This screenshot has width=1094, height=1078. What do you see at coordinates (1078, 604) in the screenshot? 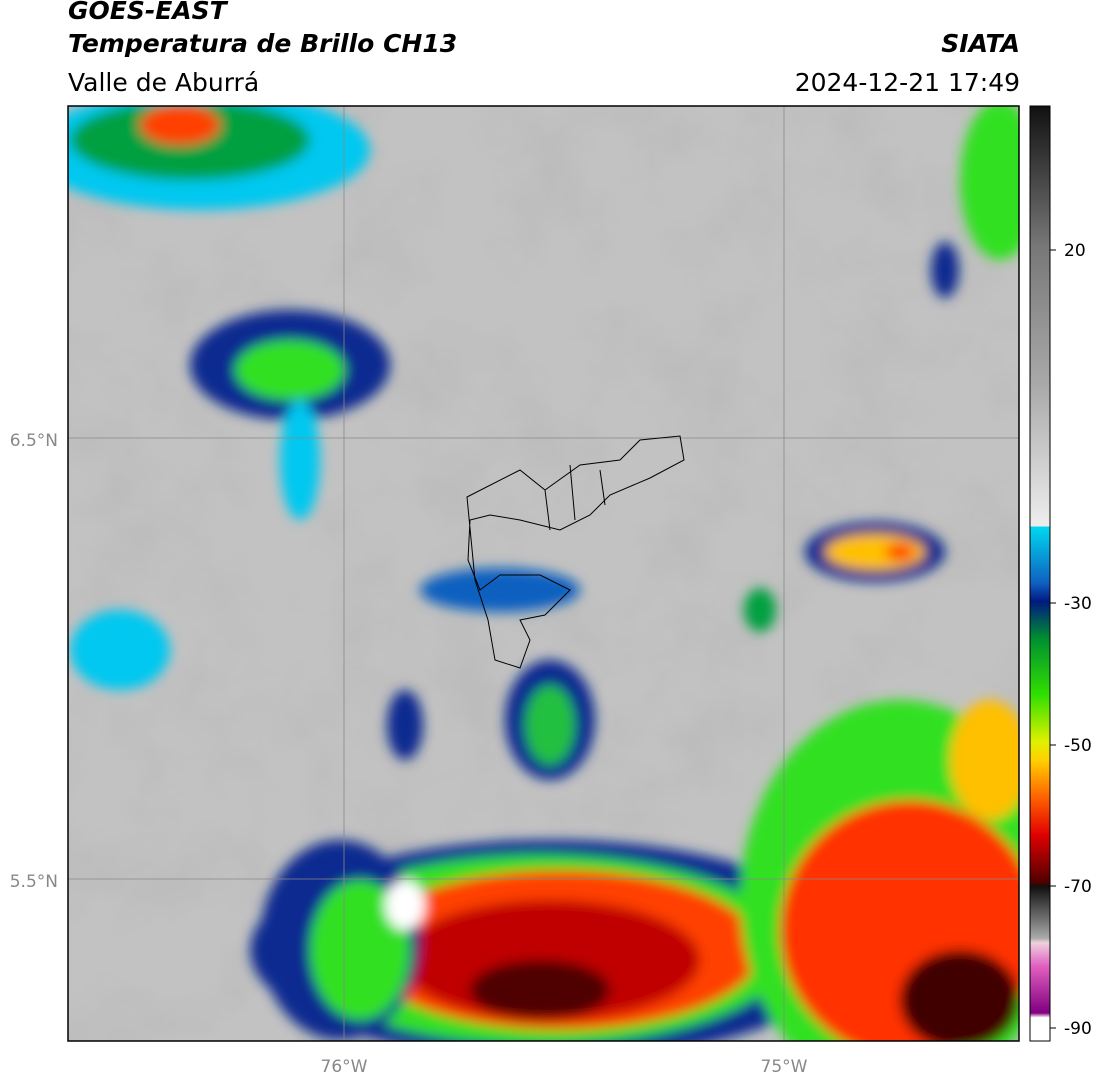
I see `colorbar-tick-label: -30` at bounding box center [1078, 604].